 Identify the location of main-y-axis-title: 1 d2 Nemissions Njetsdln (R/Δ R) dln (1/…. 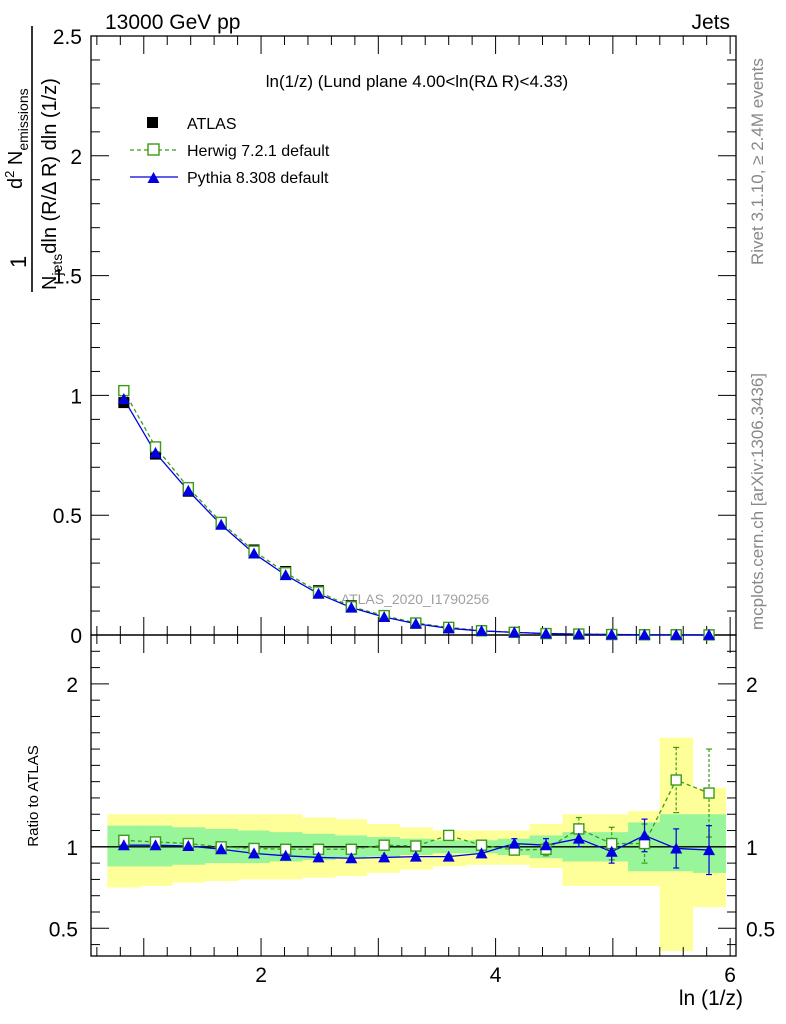
(33, 159).